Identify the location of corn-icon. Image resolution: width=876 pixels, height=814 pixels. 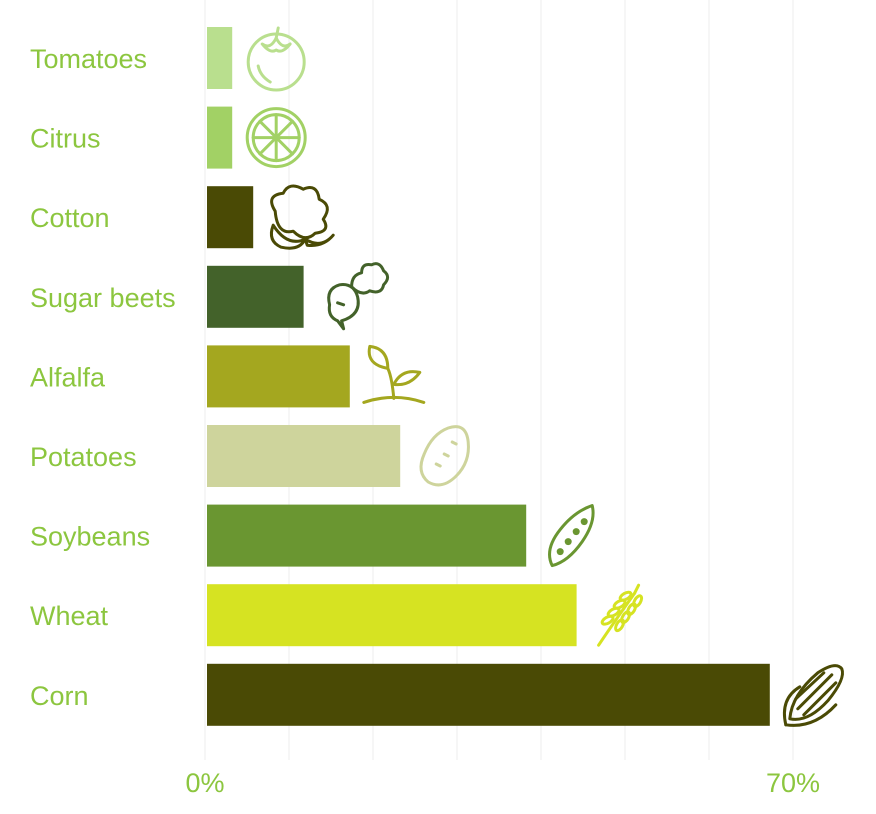
(813, 695).